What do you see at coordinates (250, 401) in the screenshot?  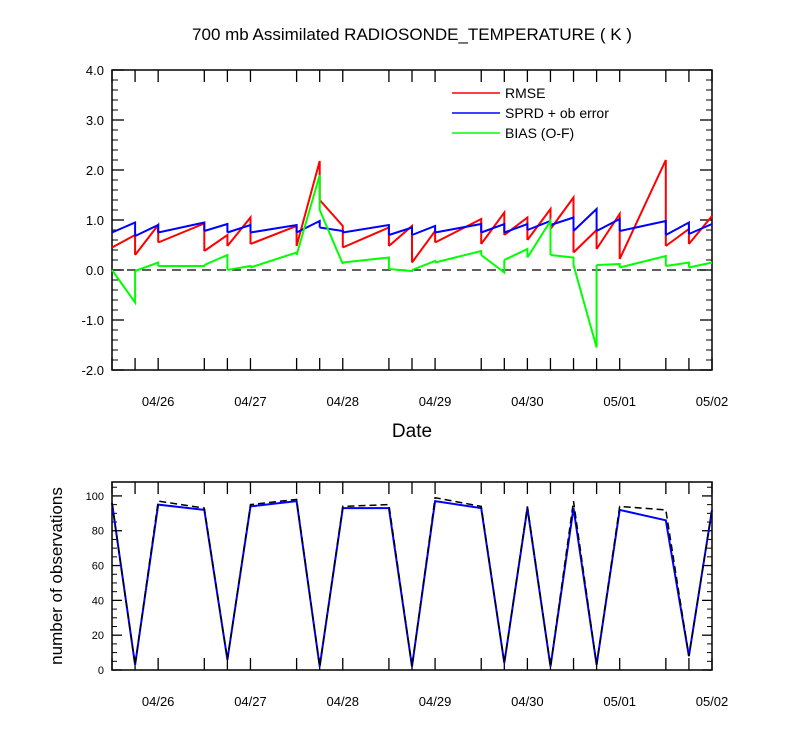 I see `upper-x-tick-label: 04/27` at bounding box center [250, 401].